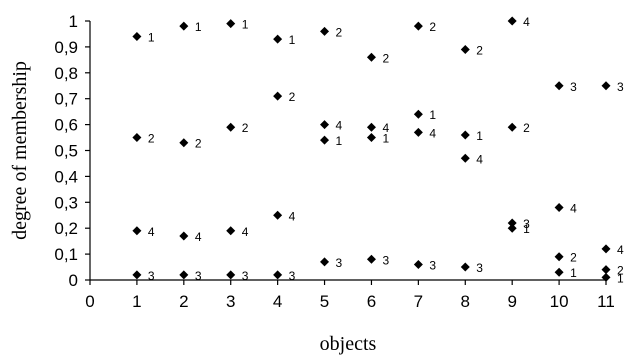 The height and width of the screenshot is (356, 625). I want to click on x-axis-title: objects, so click(348, 344).